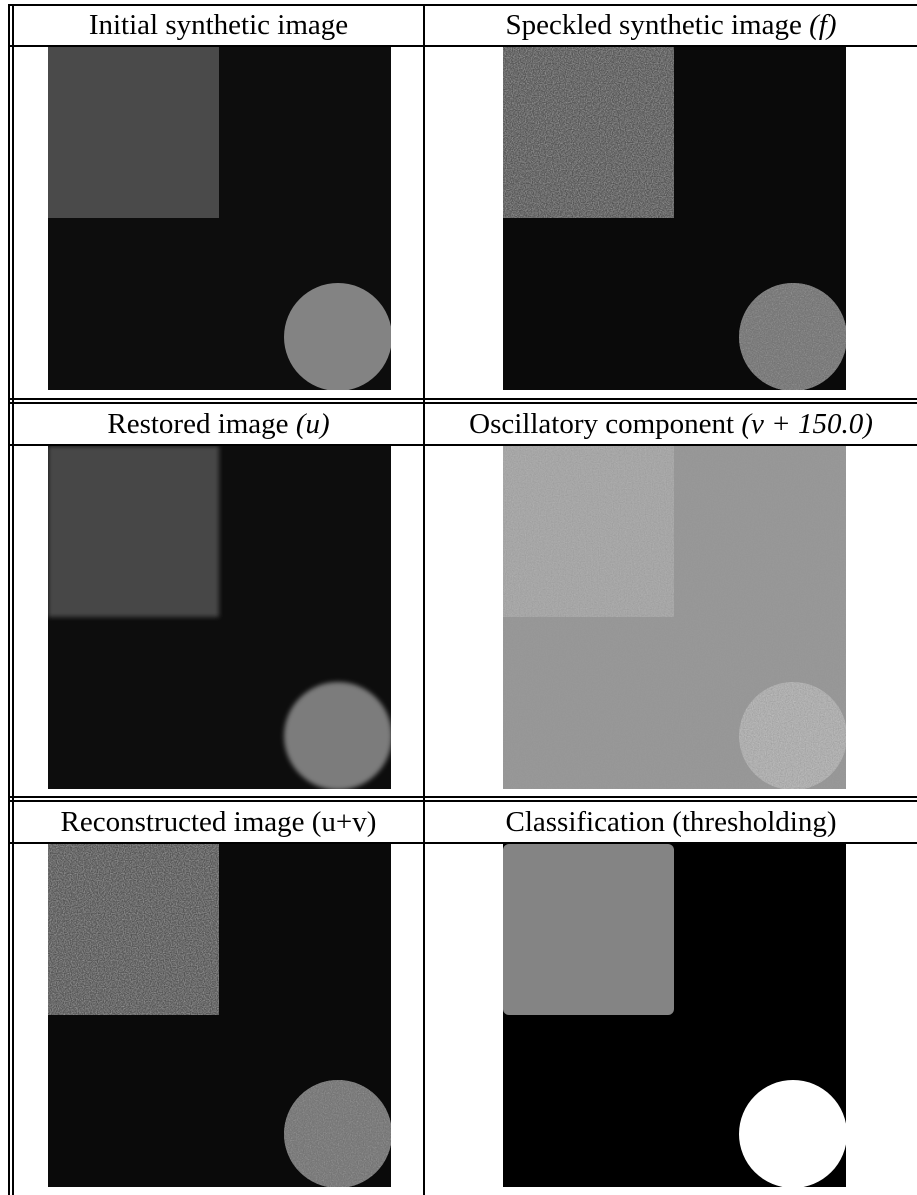 This screenshot has height=1195, width=917. I want to click on caption-oscillatory-text: Oscillatory component, so click(605, 424).